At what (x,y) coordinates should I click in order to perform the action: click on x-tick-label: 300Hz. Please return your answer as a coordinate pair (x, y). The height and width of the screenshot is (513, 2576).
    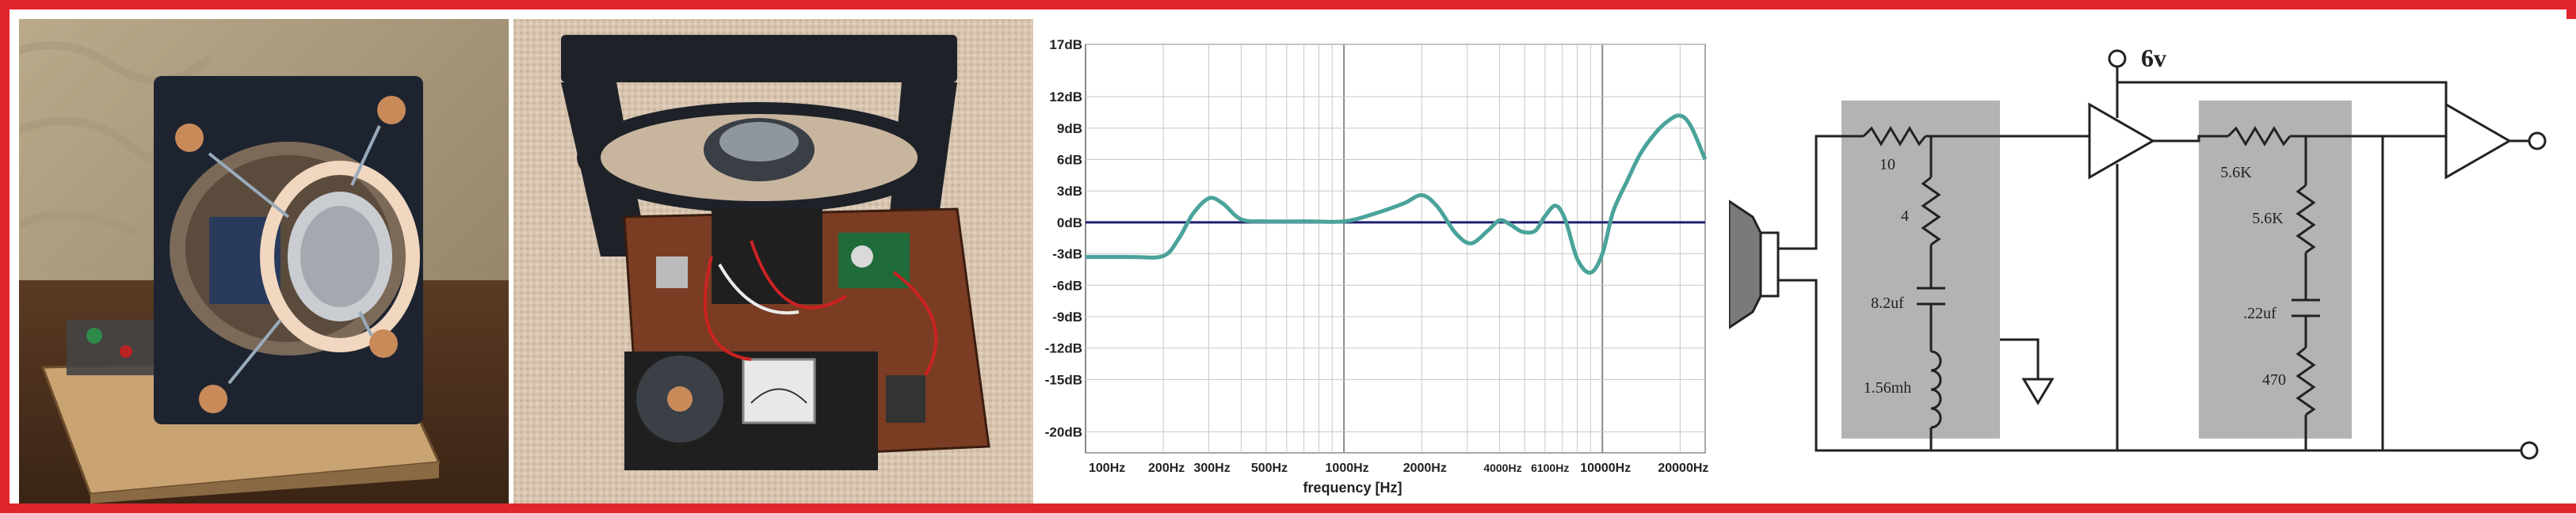
    Looking at the image, I should click on (1211, 468).